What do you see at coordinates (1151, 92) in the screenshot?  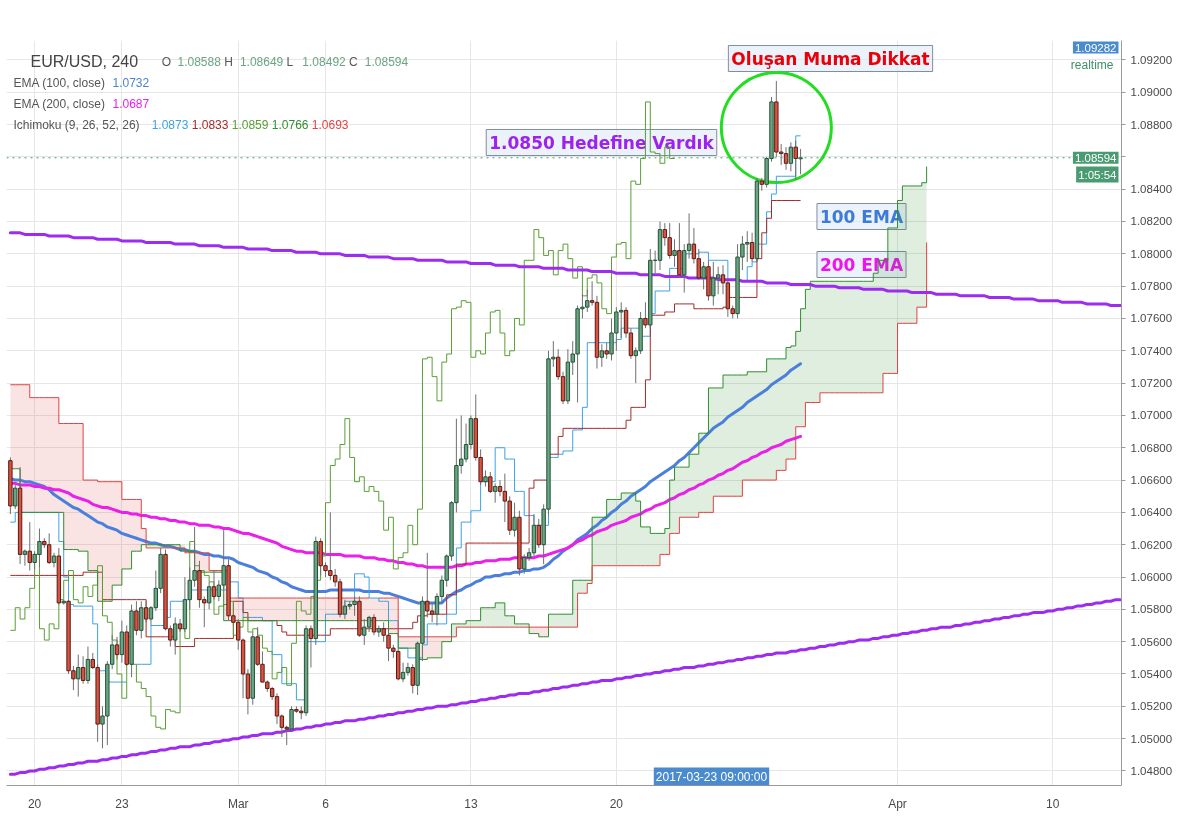 I see `y-tick-label: 1.09000` at bounding box center [1151, 92].